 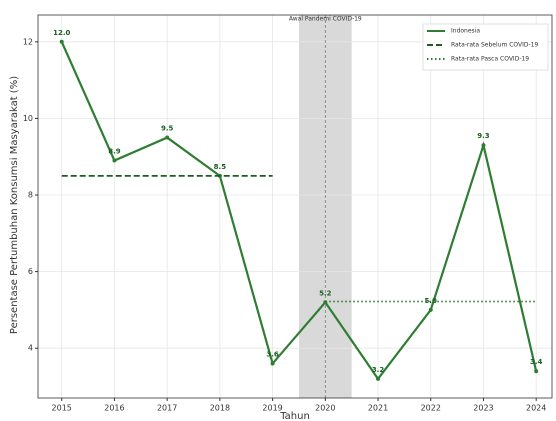 What do you see at coordinates (325, 293) in the screenshot?
I see `value-label: 5.2` at bounding box center [325, 293].